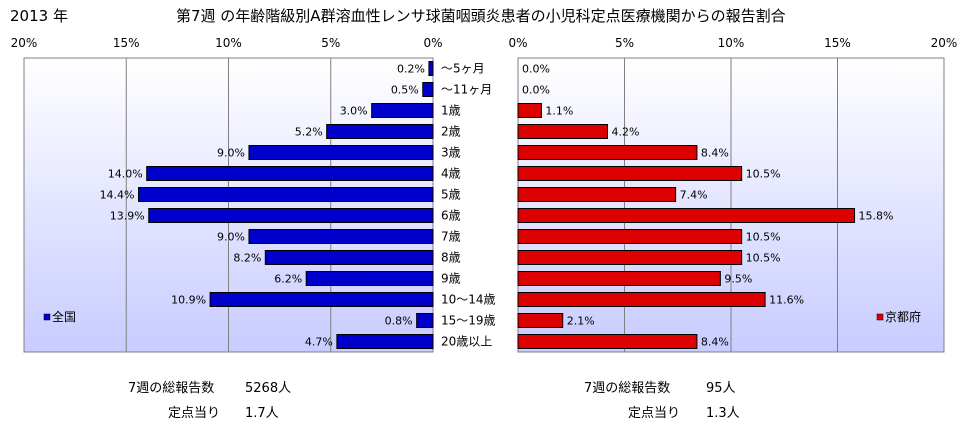 The width and height of the screenshot is (968, 424). Describe the element at coordinates (451, 111) in the screenshot. I see `category-label: 1歳` at that location.